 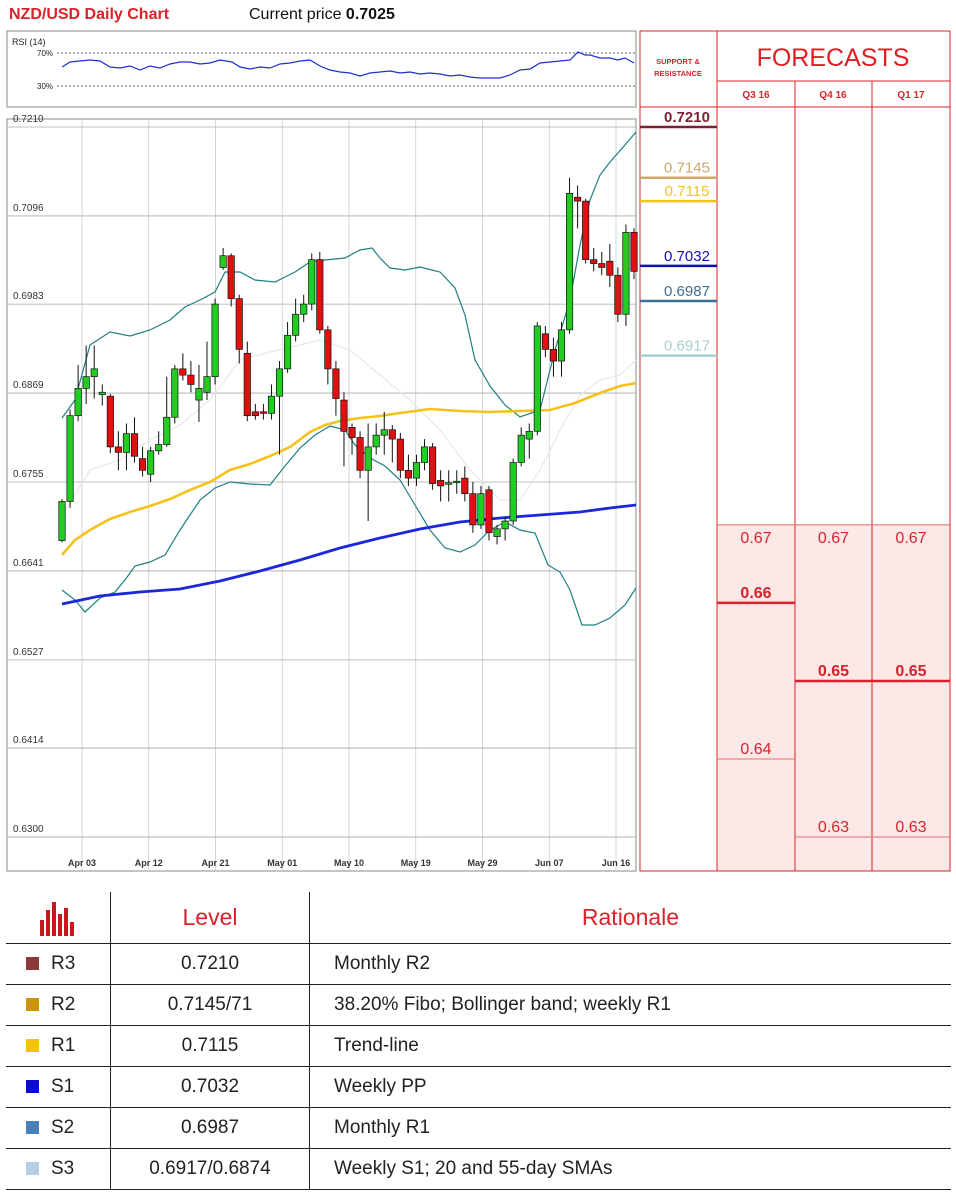 I want to click on y-tick-label: 0.6641, so click(x=28, y=563).